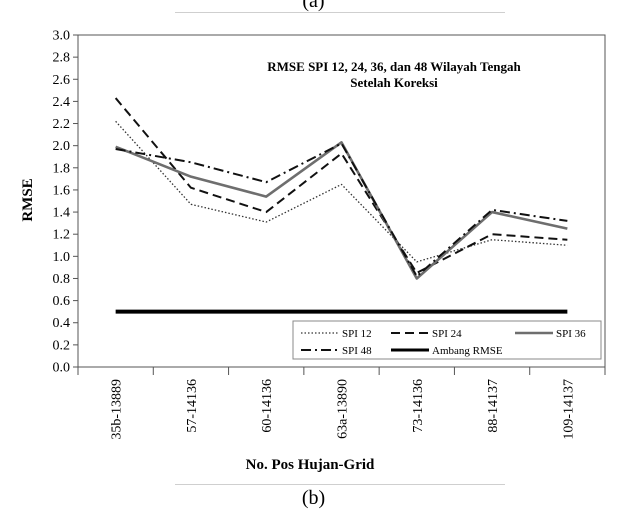 The height and width of the screenshot is (517, 627). What do you see at coordinates (62, 36) in the screenshot?
I see `y-tick-label: 3.0` at bounding box center [62, 36].